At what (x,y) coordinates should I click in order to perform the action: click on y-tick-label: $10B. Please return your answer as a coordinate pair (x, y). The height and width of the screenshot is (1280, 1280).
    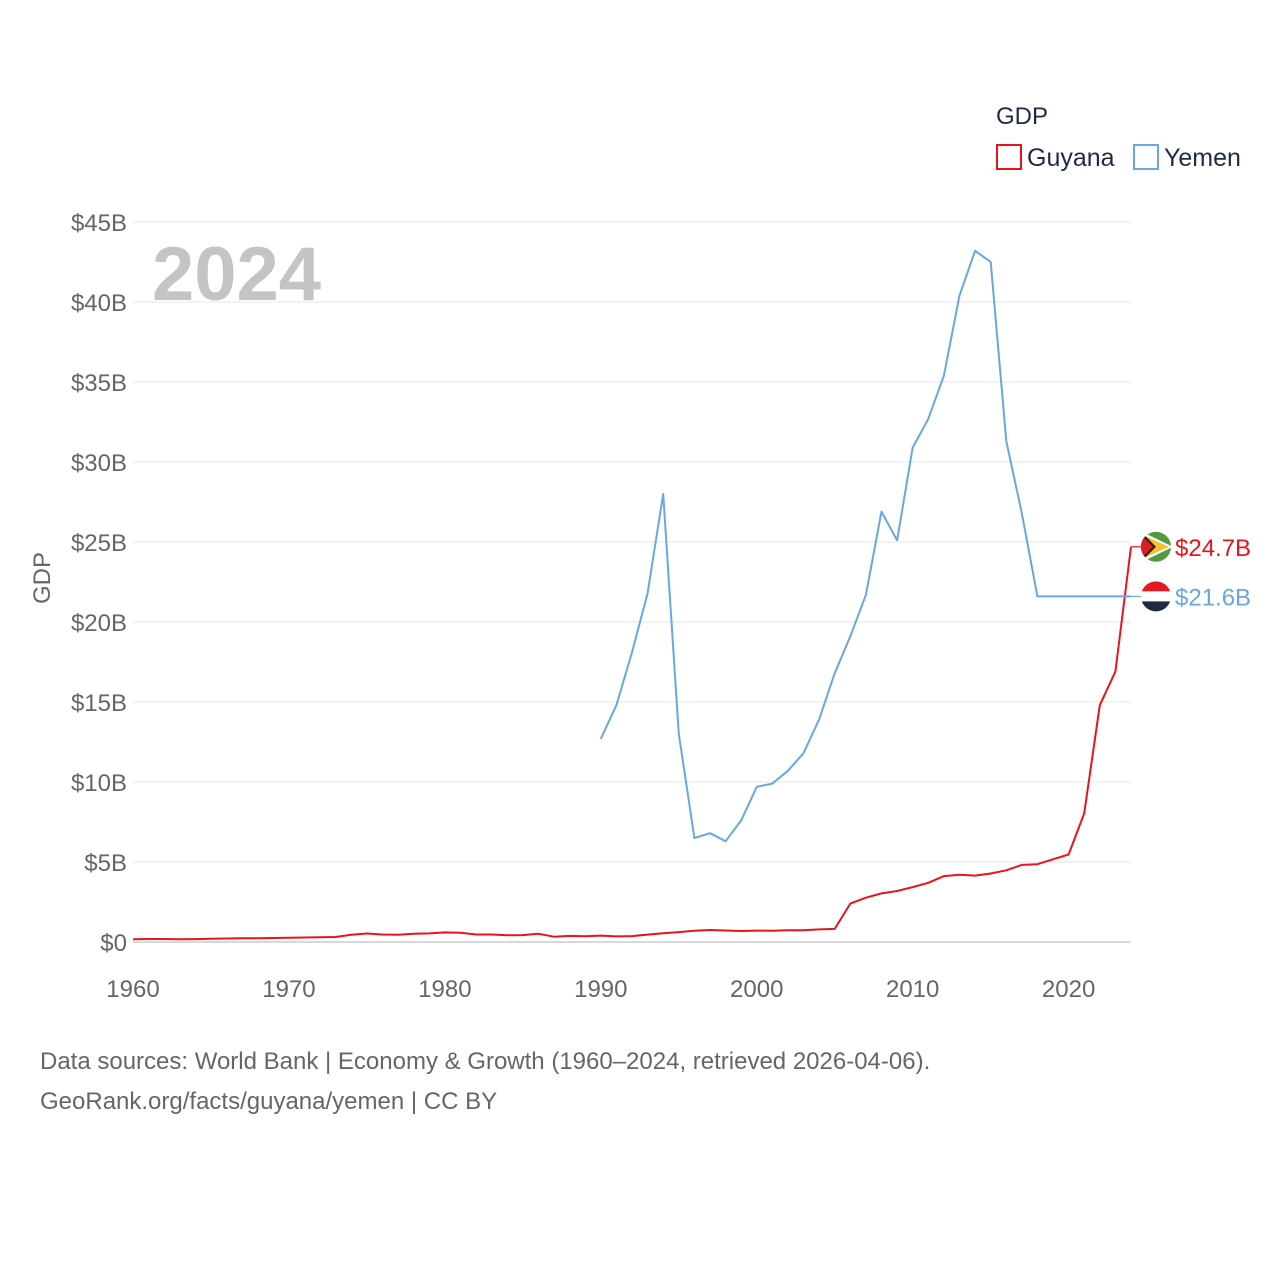
    Looking at the image, I should click on (99, 783).